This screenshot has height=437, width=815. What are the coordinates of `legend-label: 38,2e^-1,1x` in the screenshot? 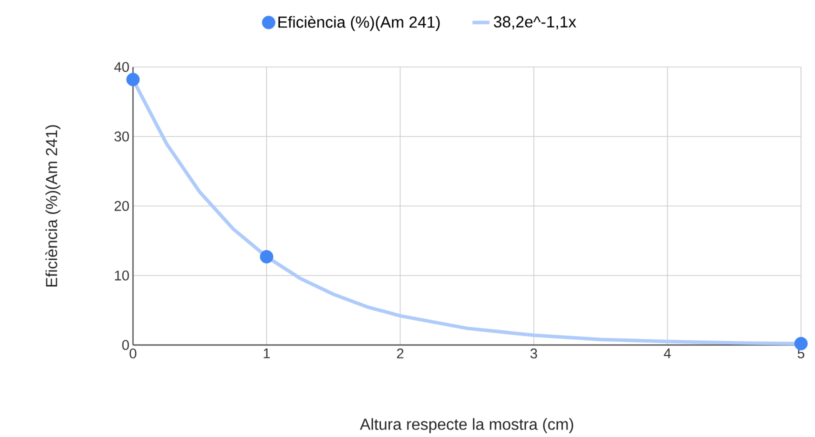 It's located at (535, 23).